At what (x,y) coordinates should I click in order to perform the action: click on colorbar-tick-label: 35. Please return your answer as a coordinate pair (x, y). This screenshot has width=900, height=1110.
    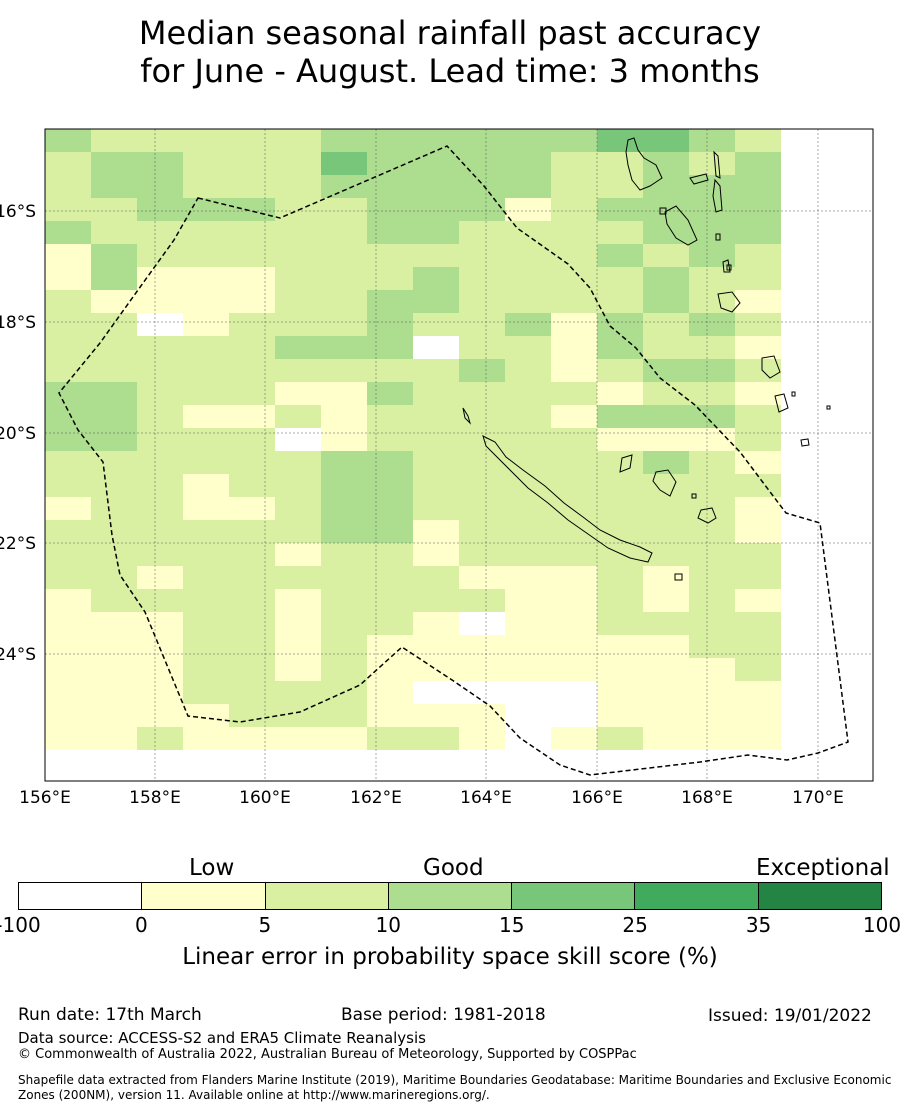
    Looking at the image, I should click on (758, 925).